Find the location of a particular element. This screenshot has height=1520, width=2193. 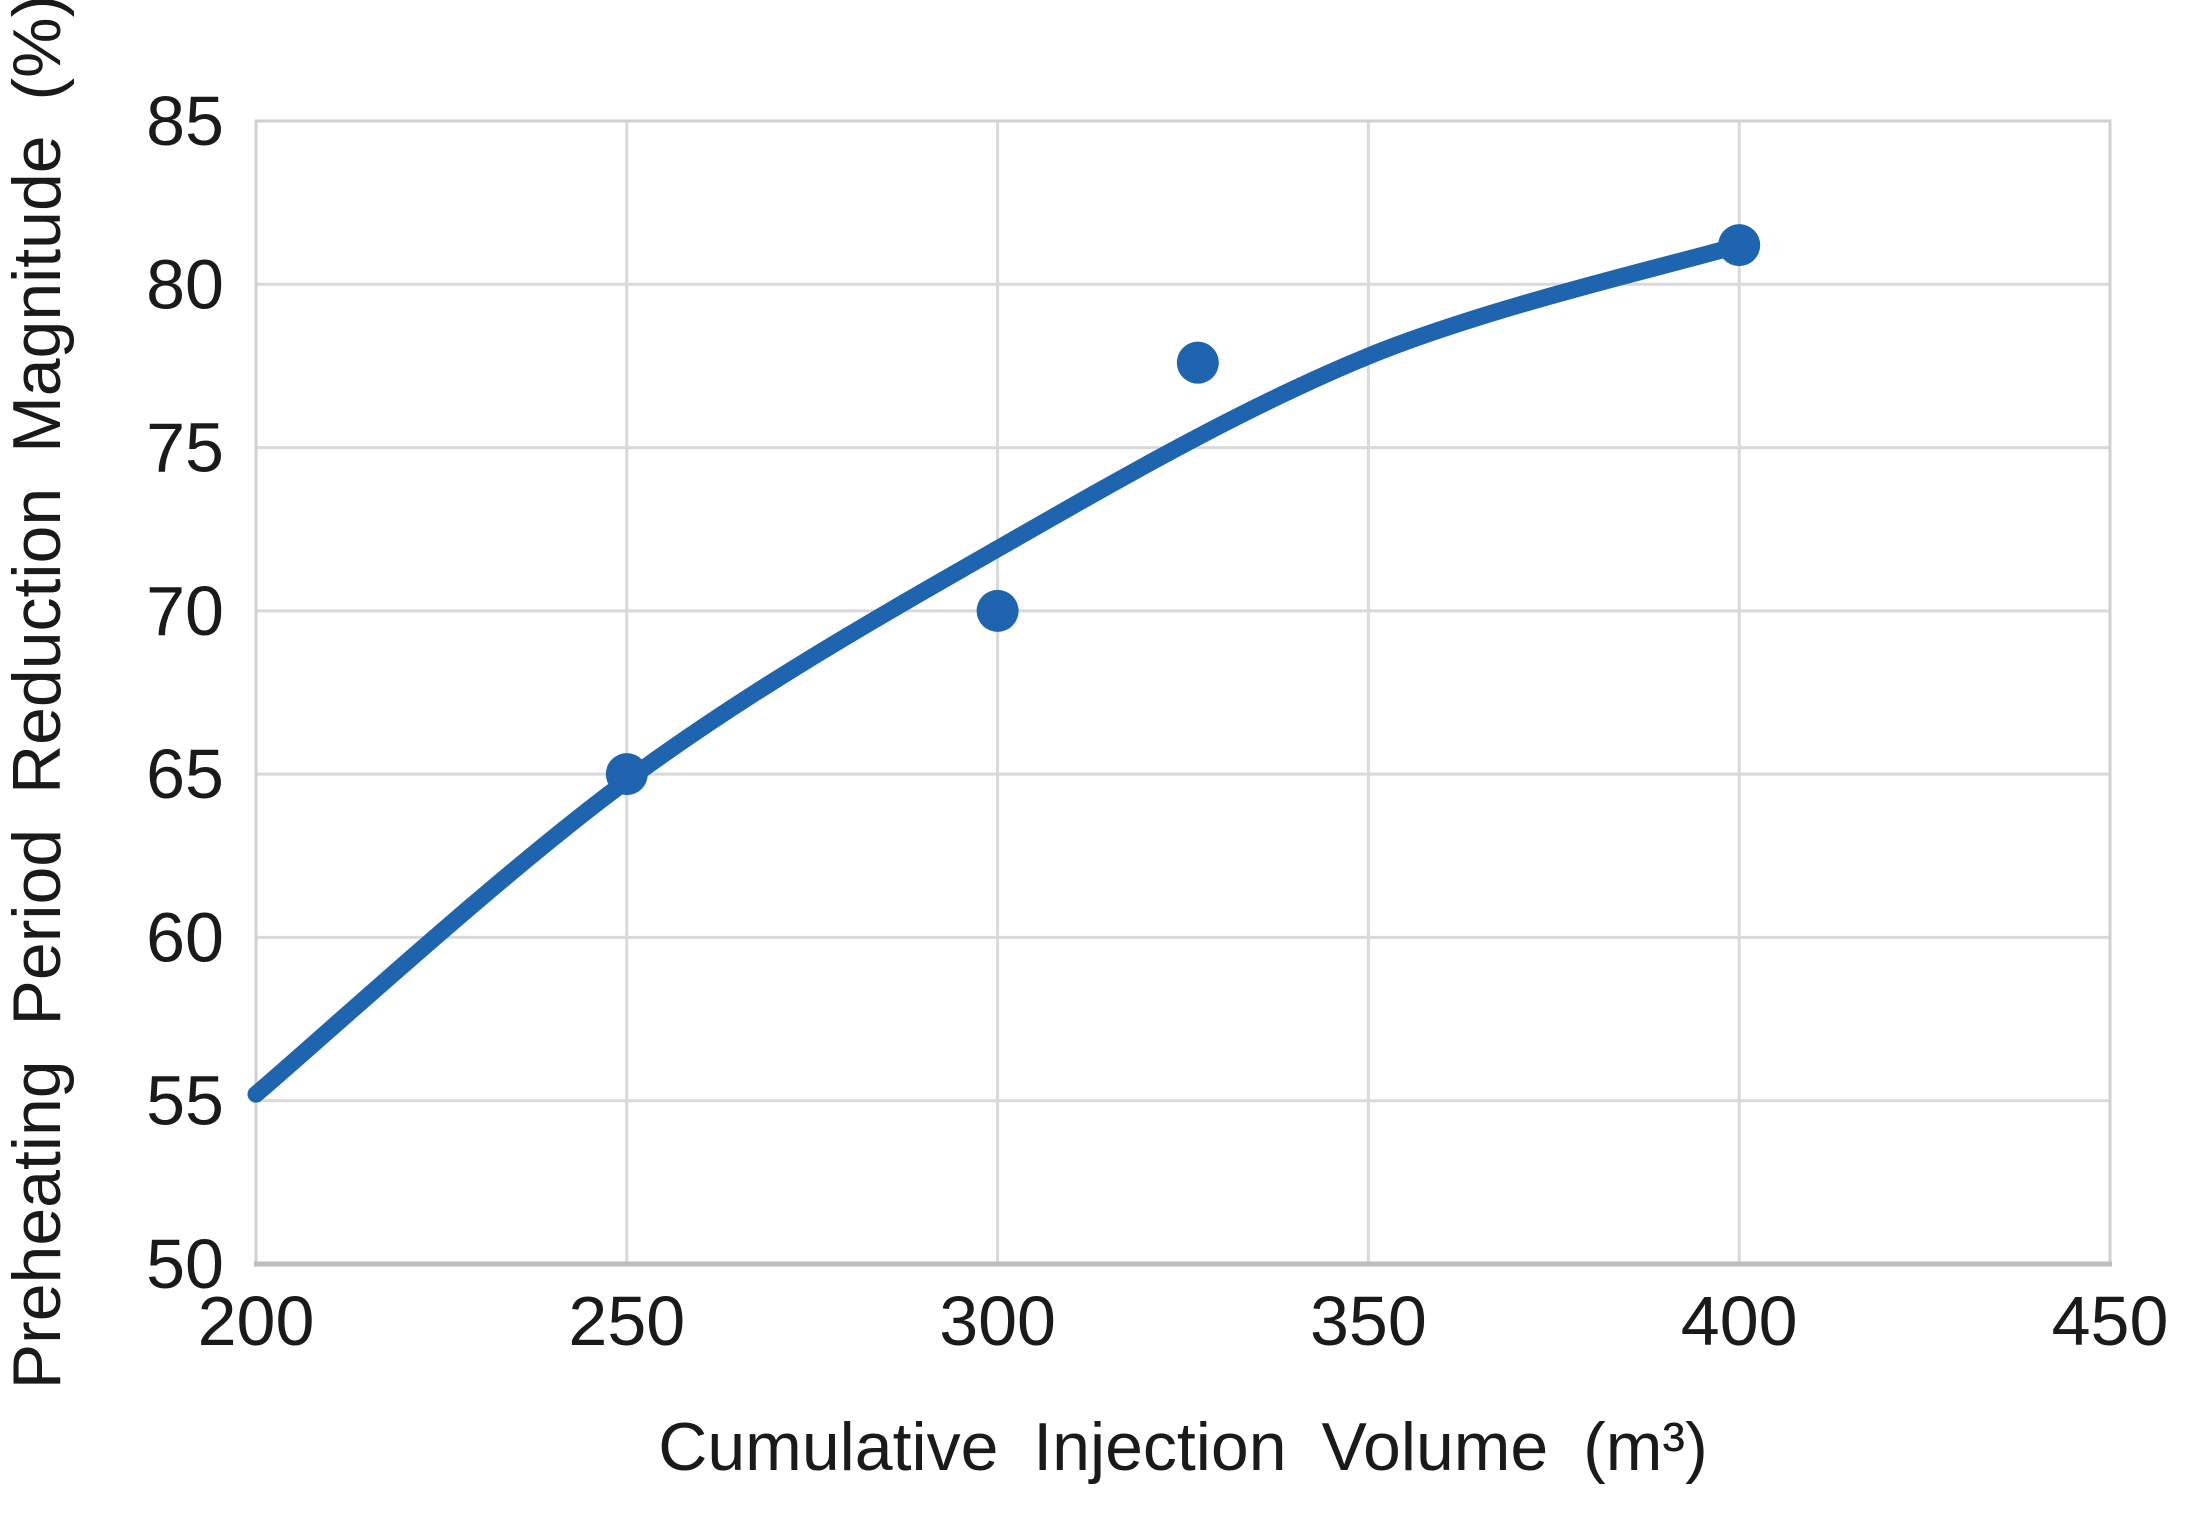

y-tick-label: 50 is located at coordinates (185, 1264).